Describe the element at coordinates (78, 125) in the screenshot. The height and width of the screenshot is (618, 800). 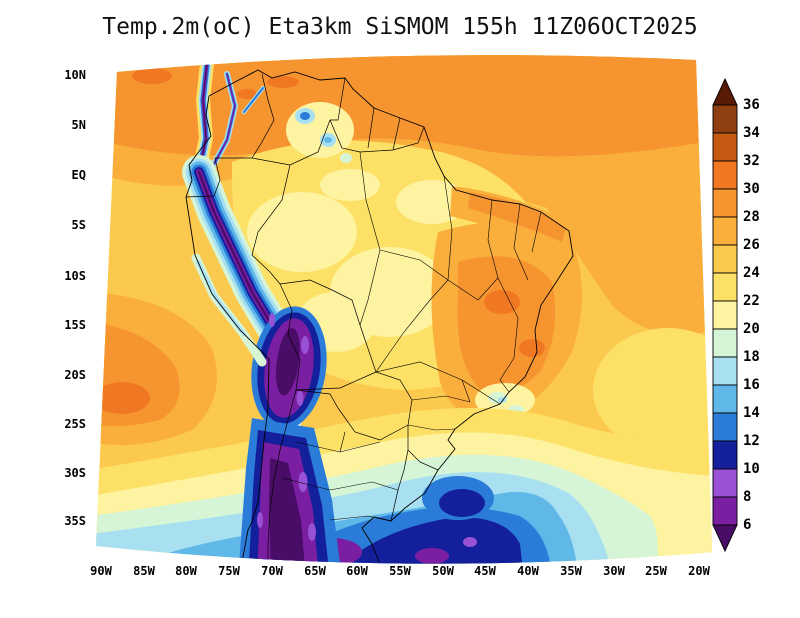
I see `lat-tick: 5N` at that location.